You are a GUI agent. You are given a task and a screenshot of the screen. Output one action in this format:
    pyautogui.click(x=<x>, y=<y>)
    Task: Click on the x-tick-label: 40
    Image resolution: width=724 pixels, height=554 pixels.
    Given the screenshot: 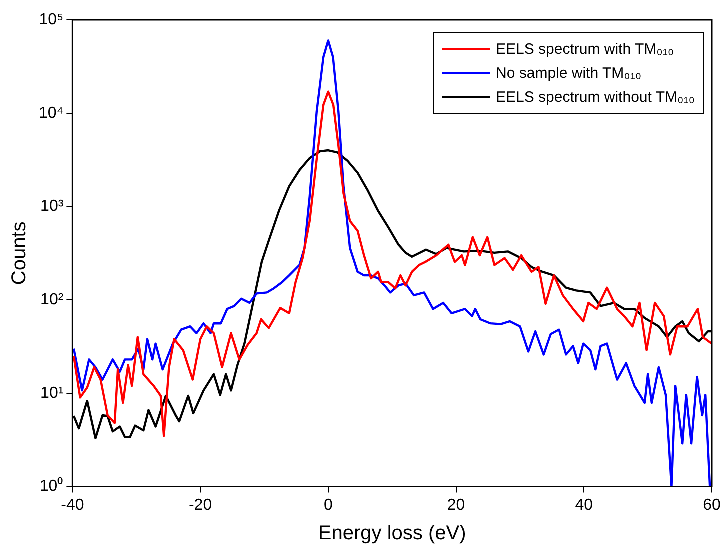 What is the action you would take?
    pyautogui.click(x=584, y=505)
    